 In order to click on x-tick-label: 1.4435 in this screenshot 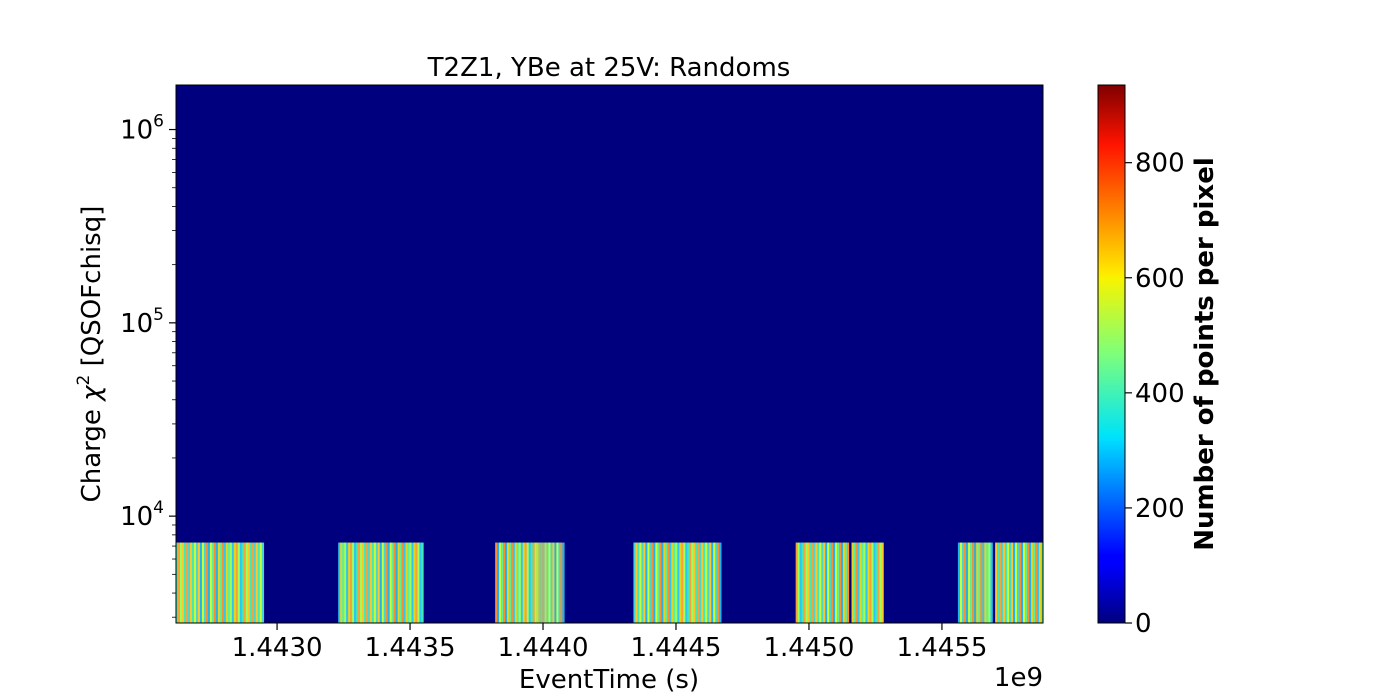, I will do `click(410, 648)`.